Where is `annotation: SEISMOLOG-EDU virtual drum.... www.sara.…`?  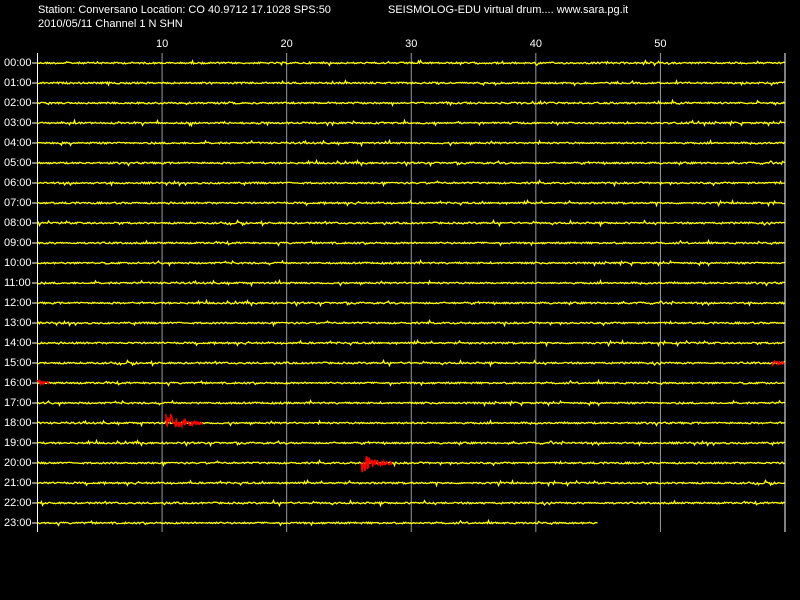
annotation: SEISMOLOG-EDU virtual drum.... www.sara.… is located at coordinates (508, 10).